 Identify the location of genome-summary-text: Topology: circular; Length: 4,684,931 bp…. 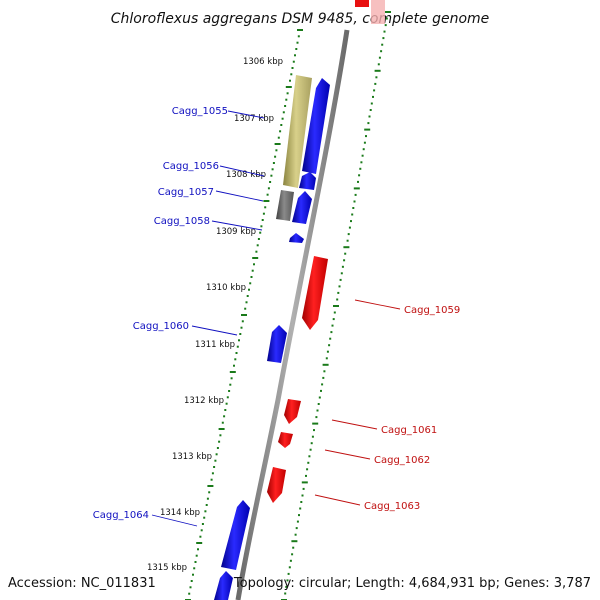
(412, 583).